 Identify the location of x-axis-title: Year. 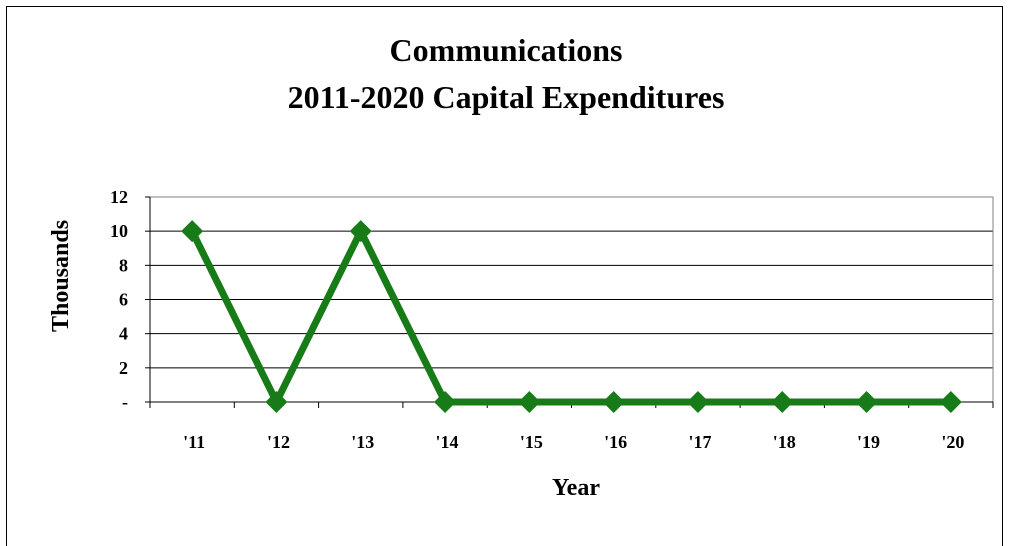
(576, 488).